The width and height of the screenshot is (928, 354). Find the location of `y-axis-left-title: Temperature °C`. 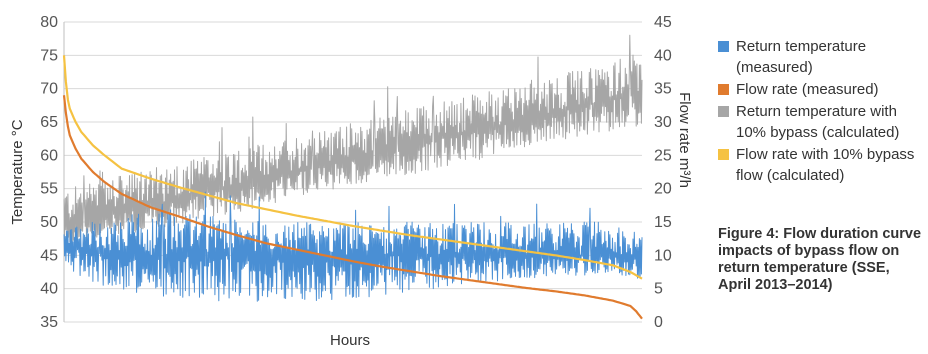

y-axis-left-title: Temperature °C is located at coordinates (17, 171).